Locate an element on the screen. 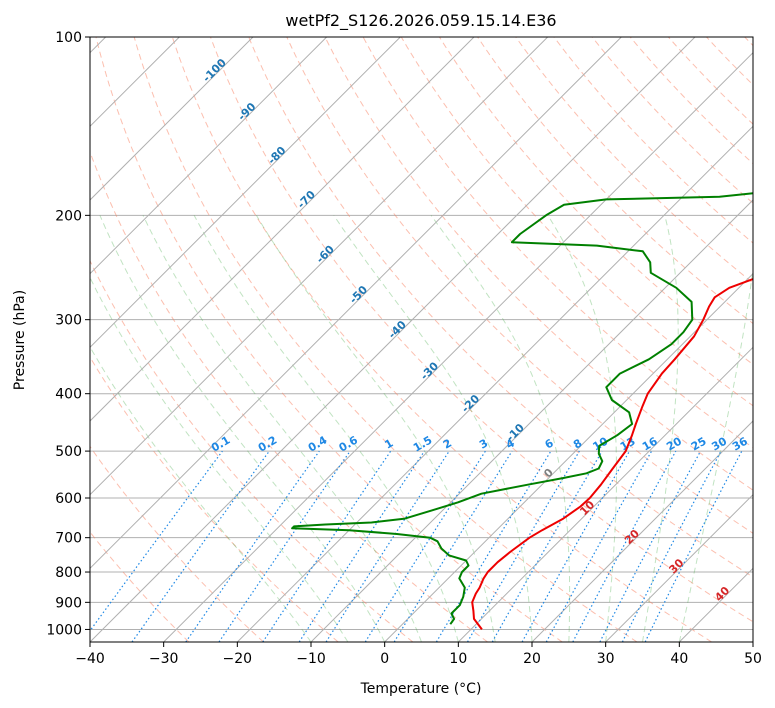 The height and width of the screenshot is (708, 775). x-tick-label: −30 is located at coordinates (164, 659).